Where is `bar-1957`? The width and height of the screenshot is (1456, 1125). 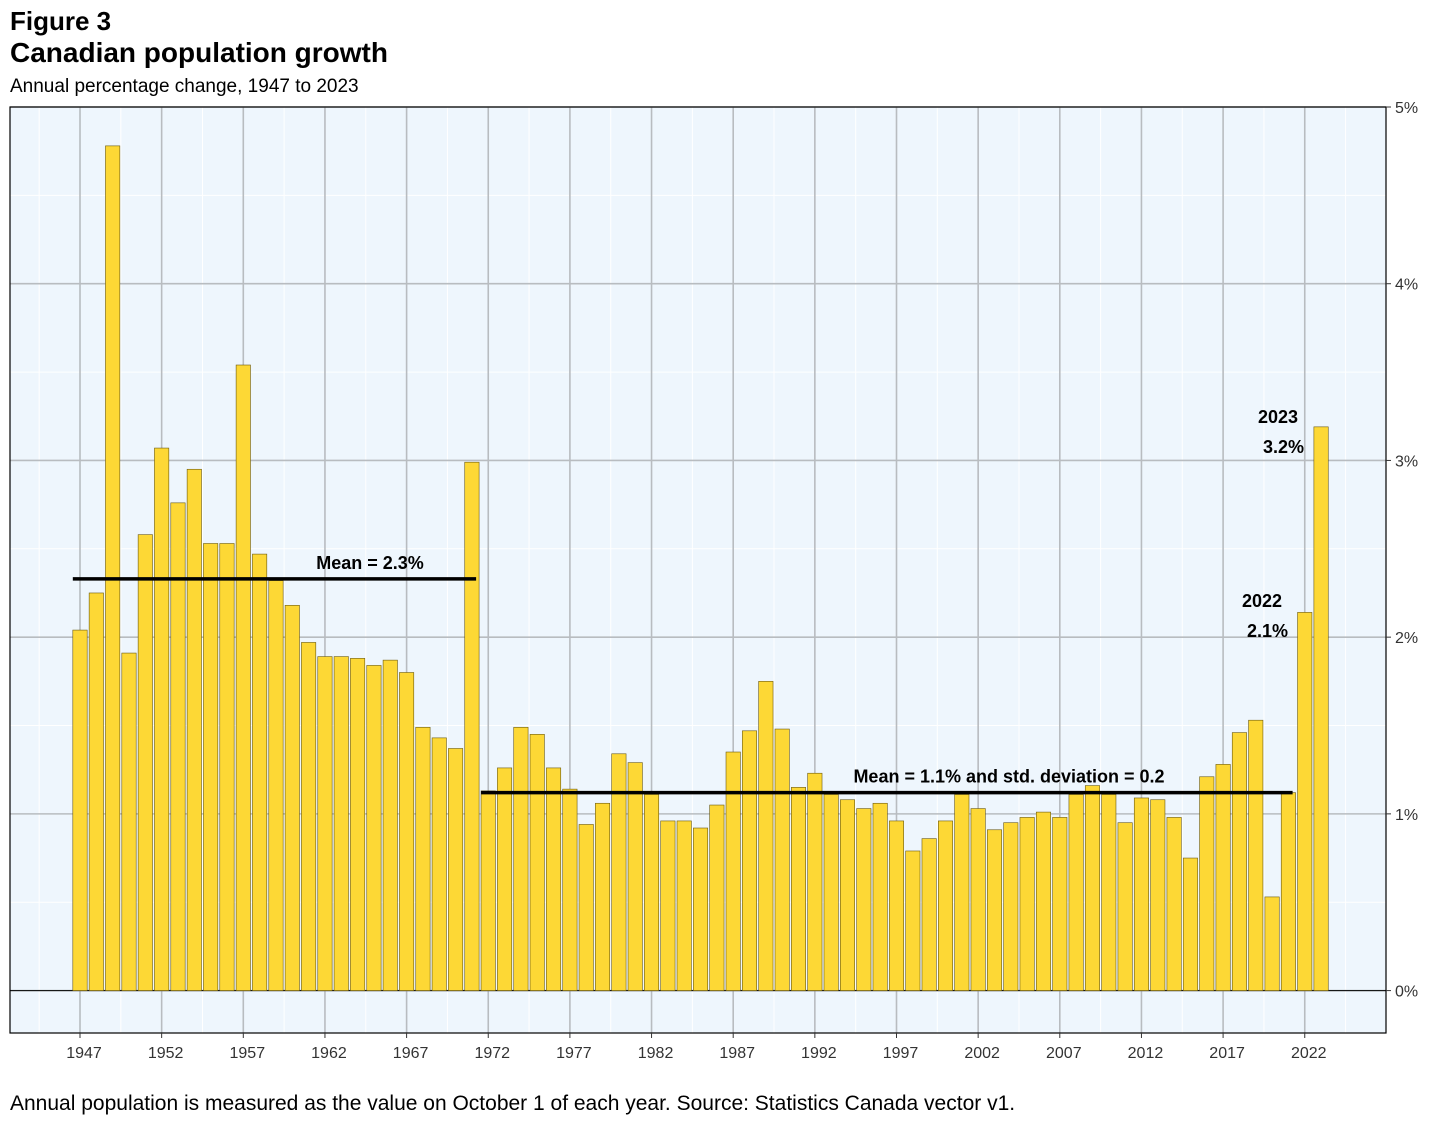 bar-1957 is located at coordinates (243, 677).